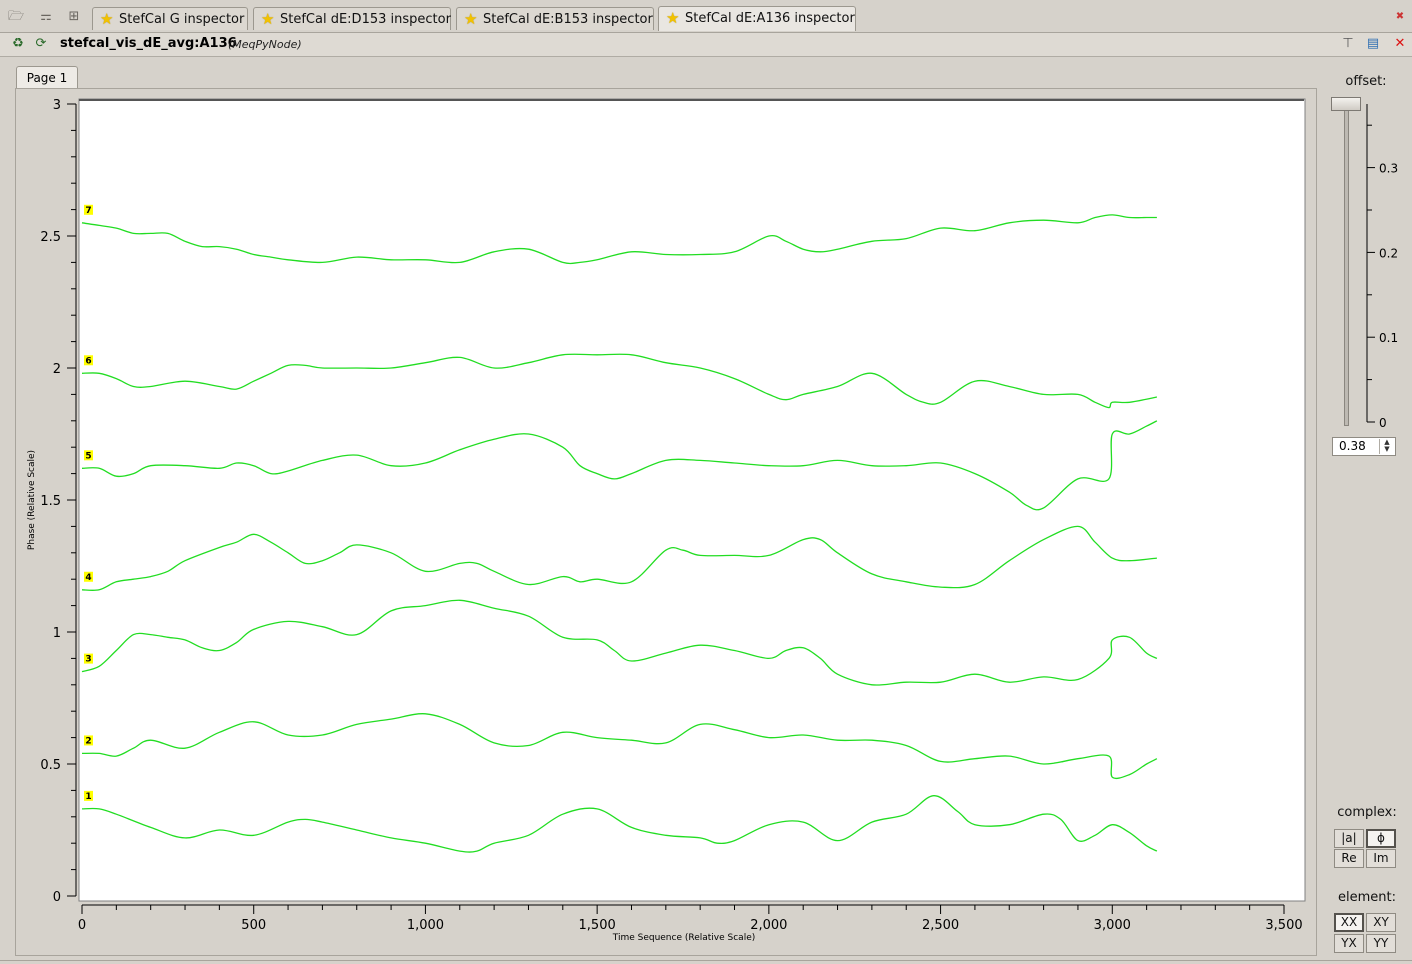 This screenshot has width=1412, height=964. I want to click on series-label-4: 4, so click(88, 578).